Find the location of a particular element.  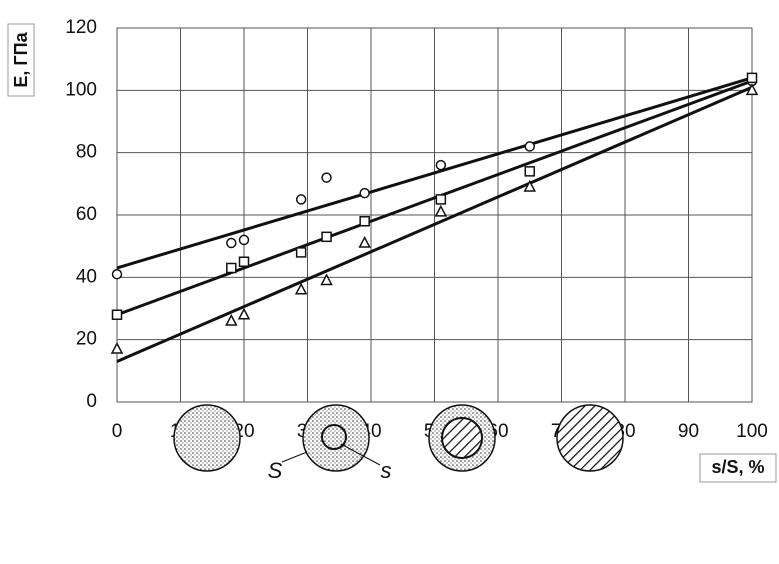

section-solid is located at coordinates (207, 438).